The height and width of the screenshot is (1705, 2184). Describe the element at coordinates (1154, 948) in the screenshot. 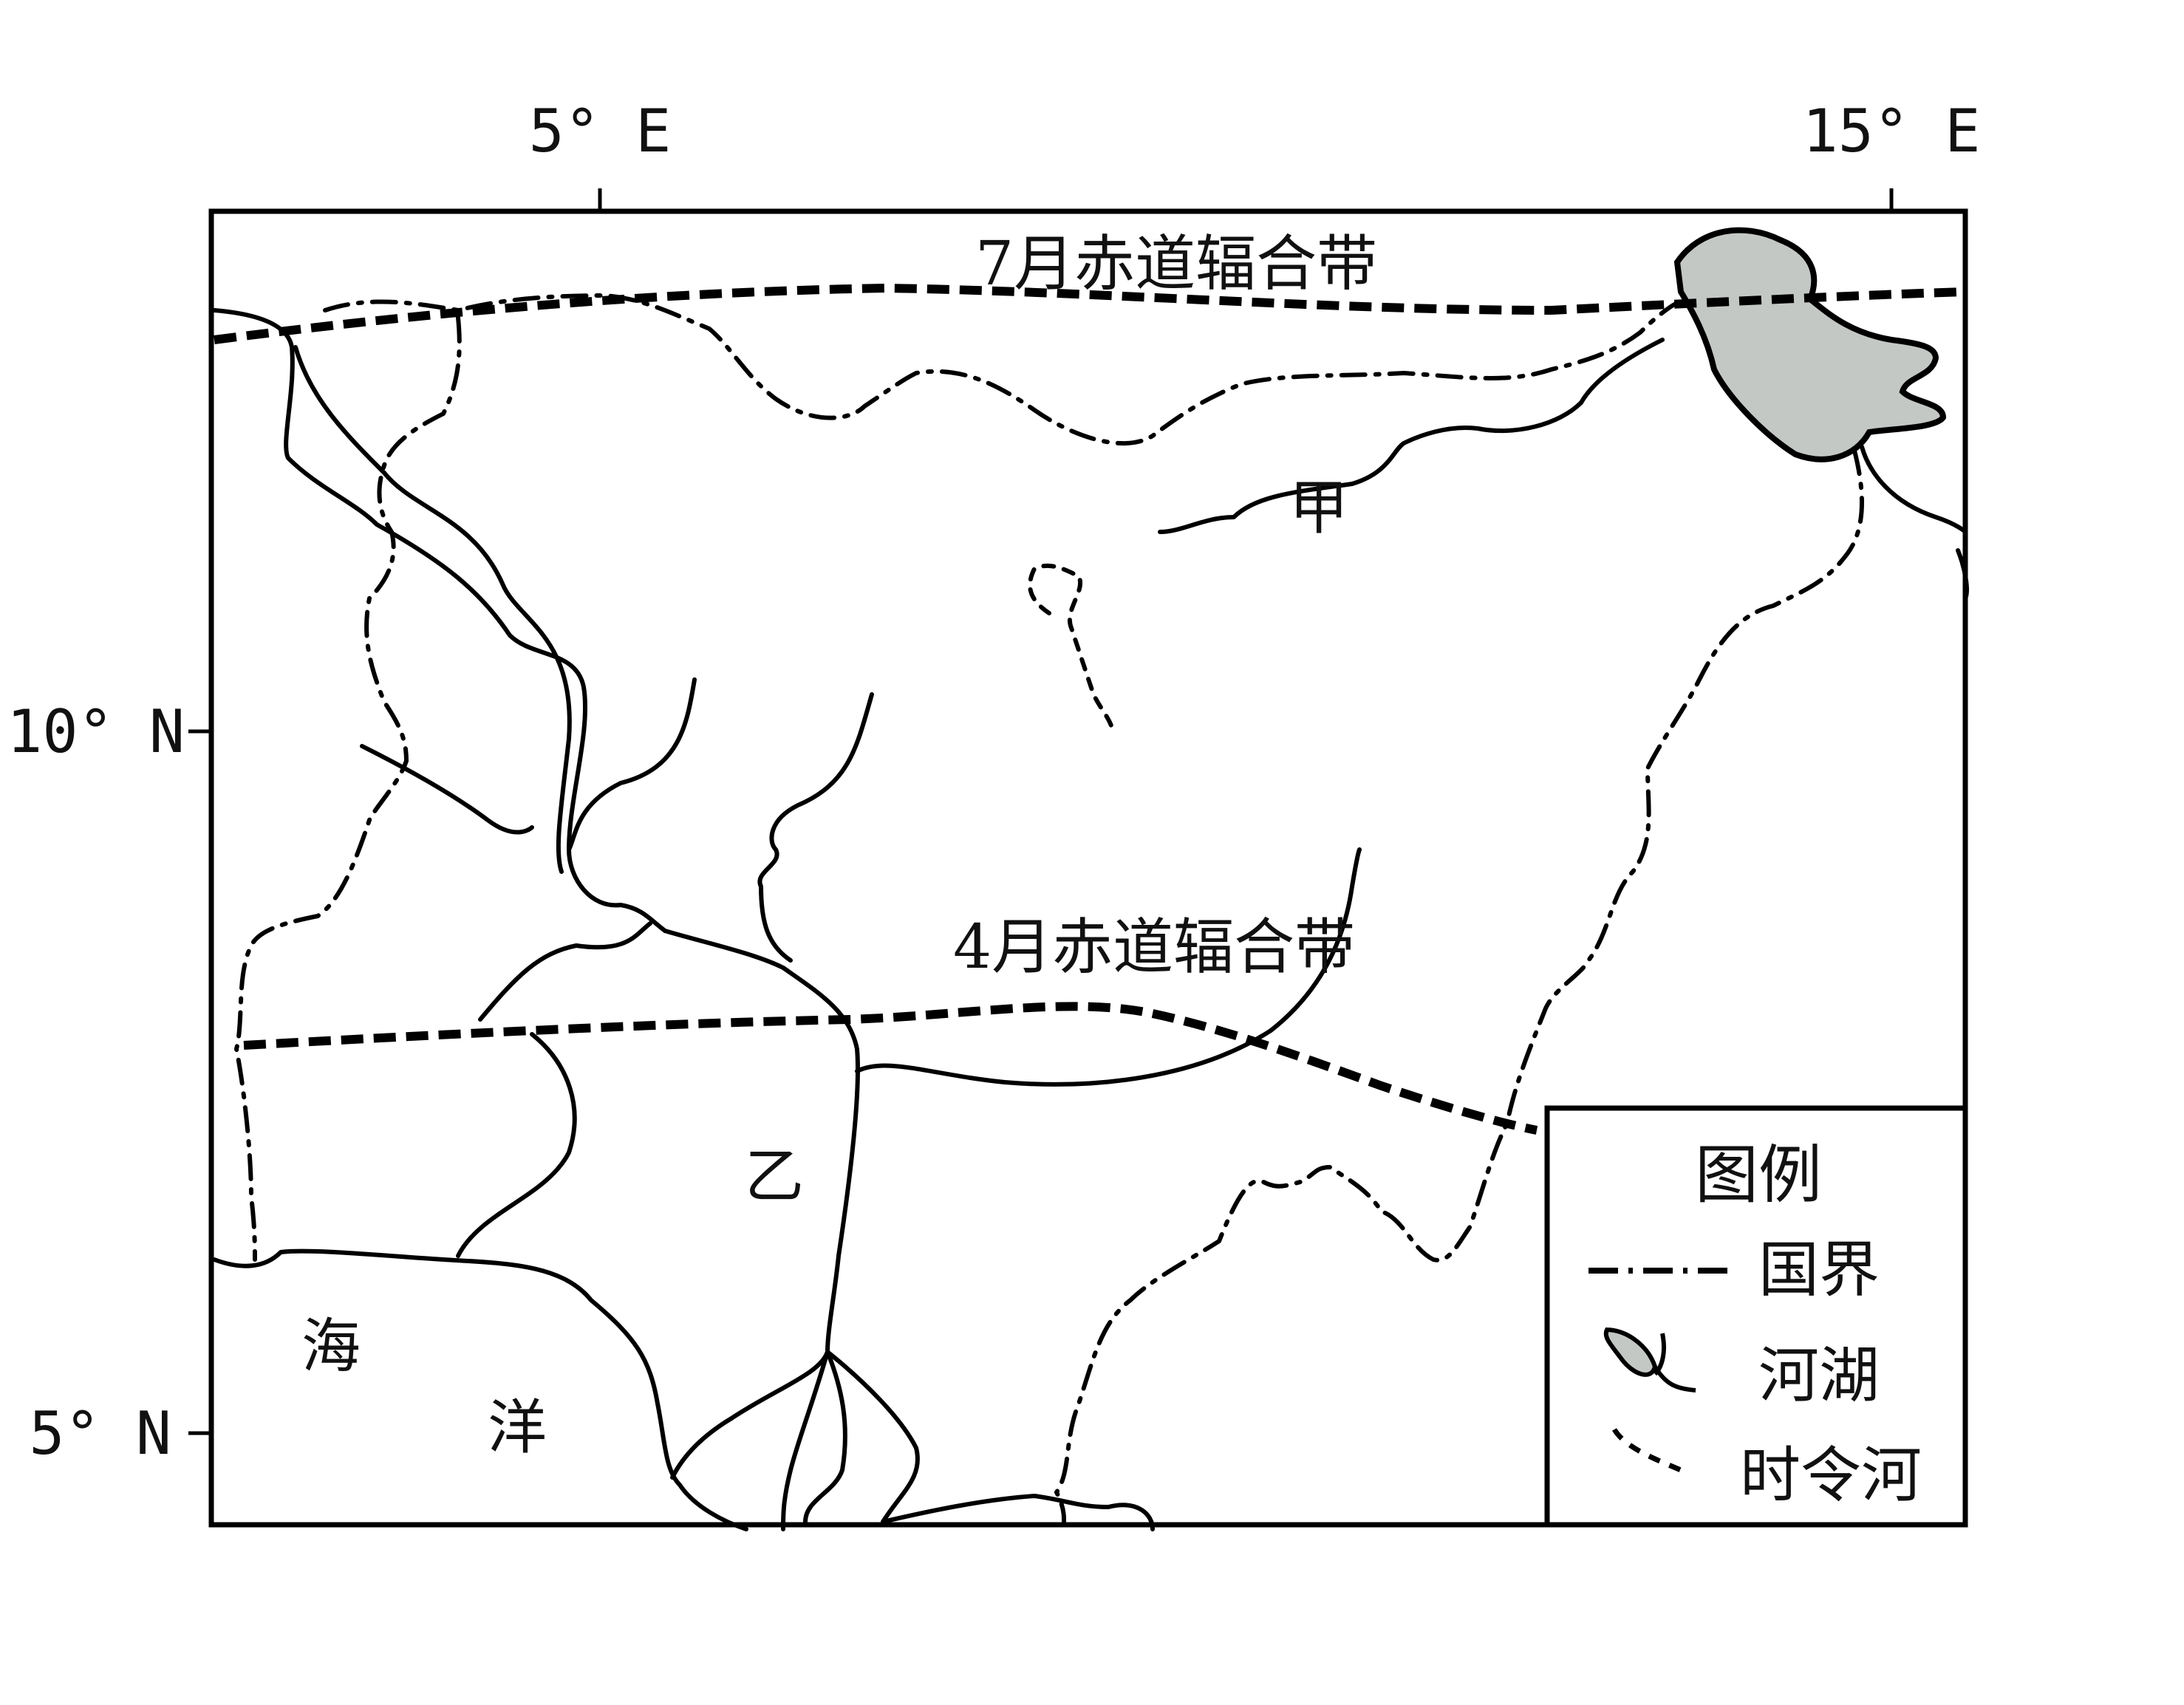

I see `itcz-april-label: 4月赤道辐合带` at that location.